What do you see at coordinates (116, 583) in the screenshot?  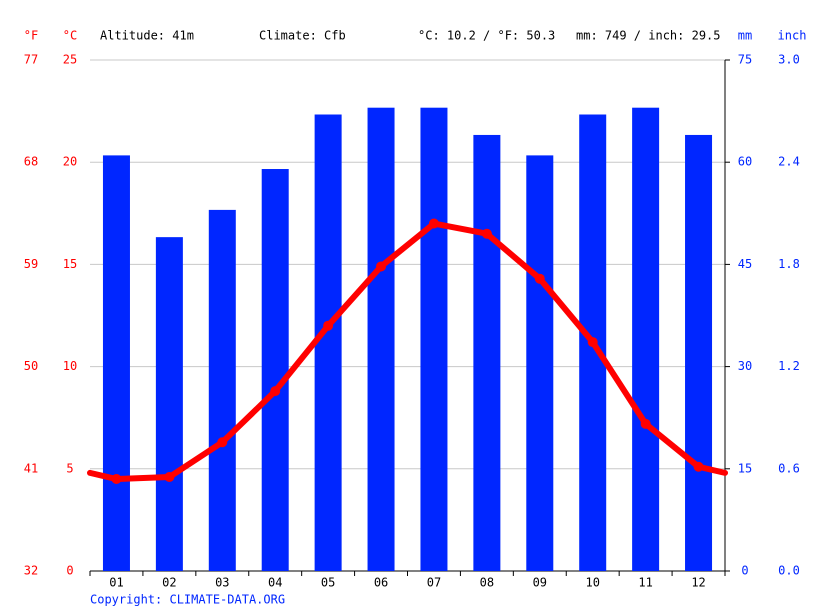 I see `x-tick-label: 01` at bounding box center [116, 583].